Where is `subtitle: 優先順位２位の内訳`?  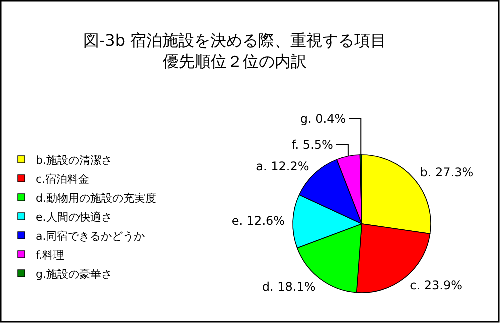
subtitle: 優先順位２位の内訳 is located at coordinates (235, 61).